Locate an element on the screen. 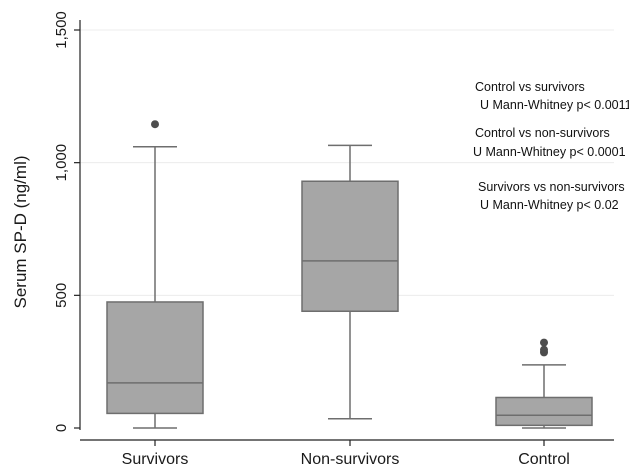 Image resolution: width=629 pixels, height=465 pixels. x-tick-label-1: Non-survivors is located at coordinates (350, 458).